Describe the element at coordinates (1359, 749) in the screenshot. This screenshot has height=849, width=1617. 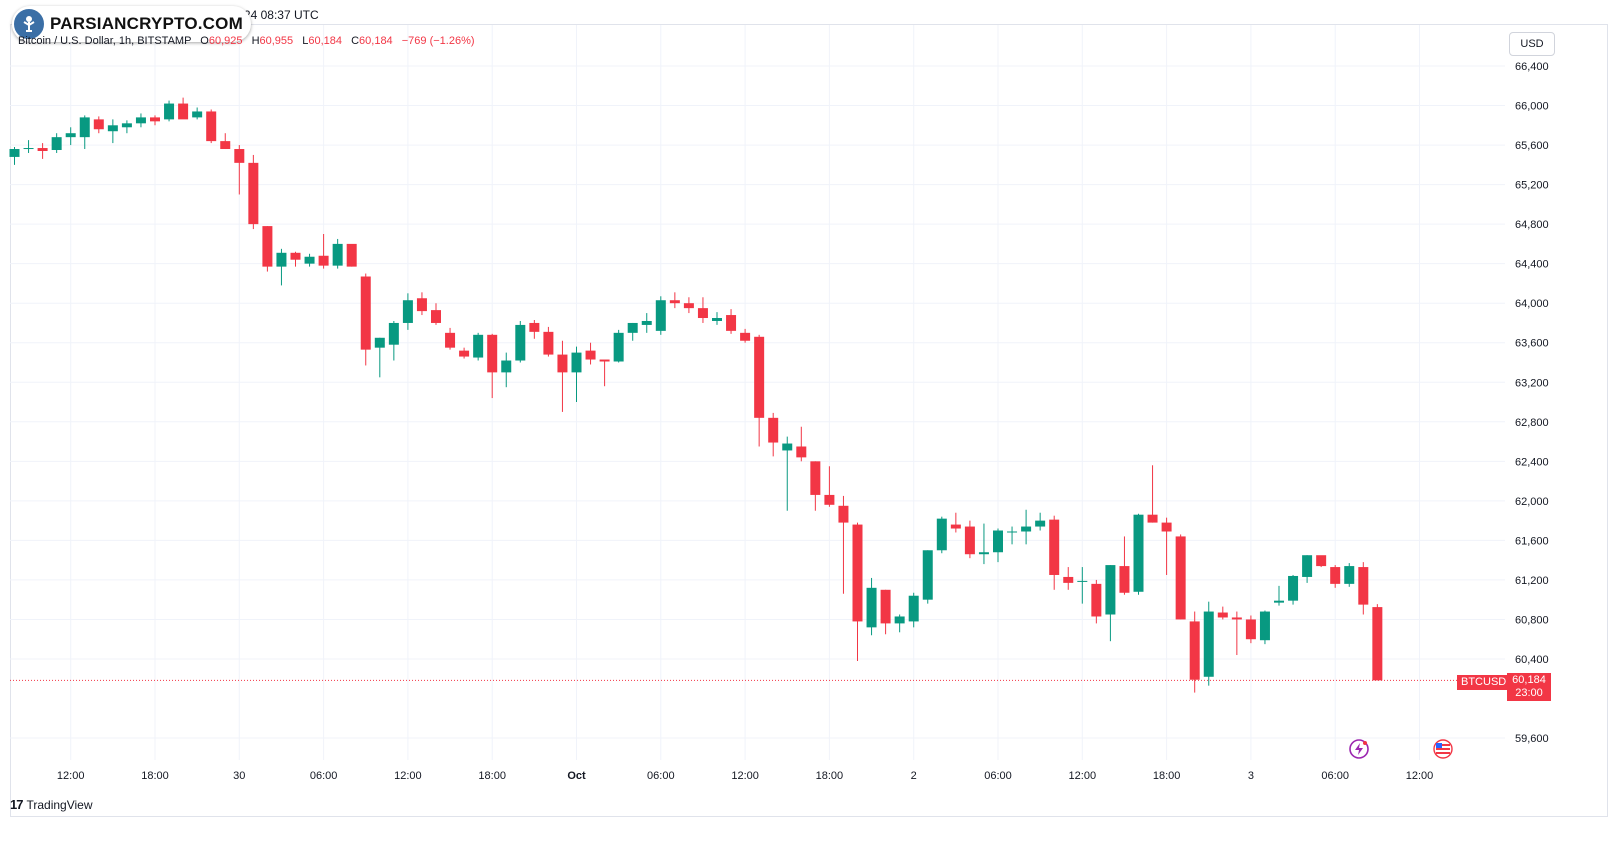
I see `lightning-icon` at that location.